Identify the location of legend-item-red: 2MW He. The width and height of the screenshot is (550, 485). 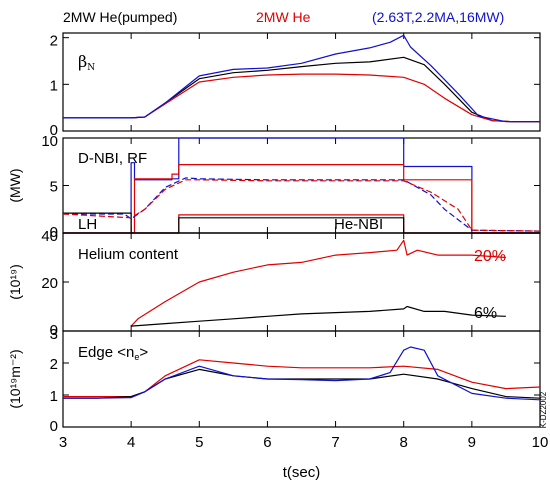
(283, 17).